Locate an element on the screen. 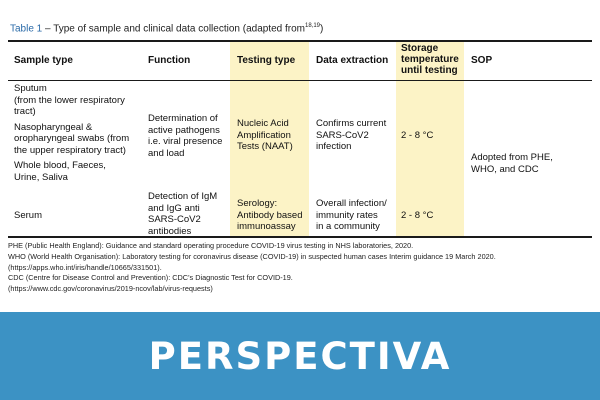 The image size is (600, 400). cell-line: active pathogens is located at coordinates (184, 130).